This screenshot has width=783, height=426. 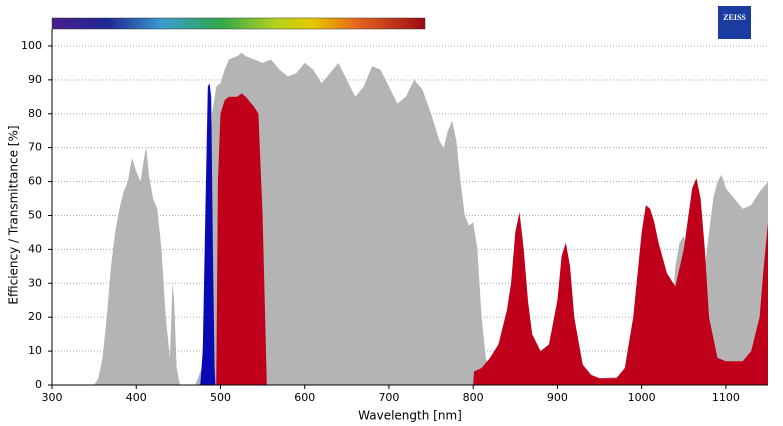 What do you see at coordinates (35, 214) in the screenshot?
I see `y-tick-label: 50` at bounding box center [35, 214].